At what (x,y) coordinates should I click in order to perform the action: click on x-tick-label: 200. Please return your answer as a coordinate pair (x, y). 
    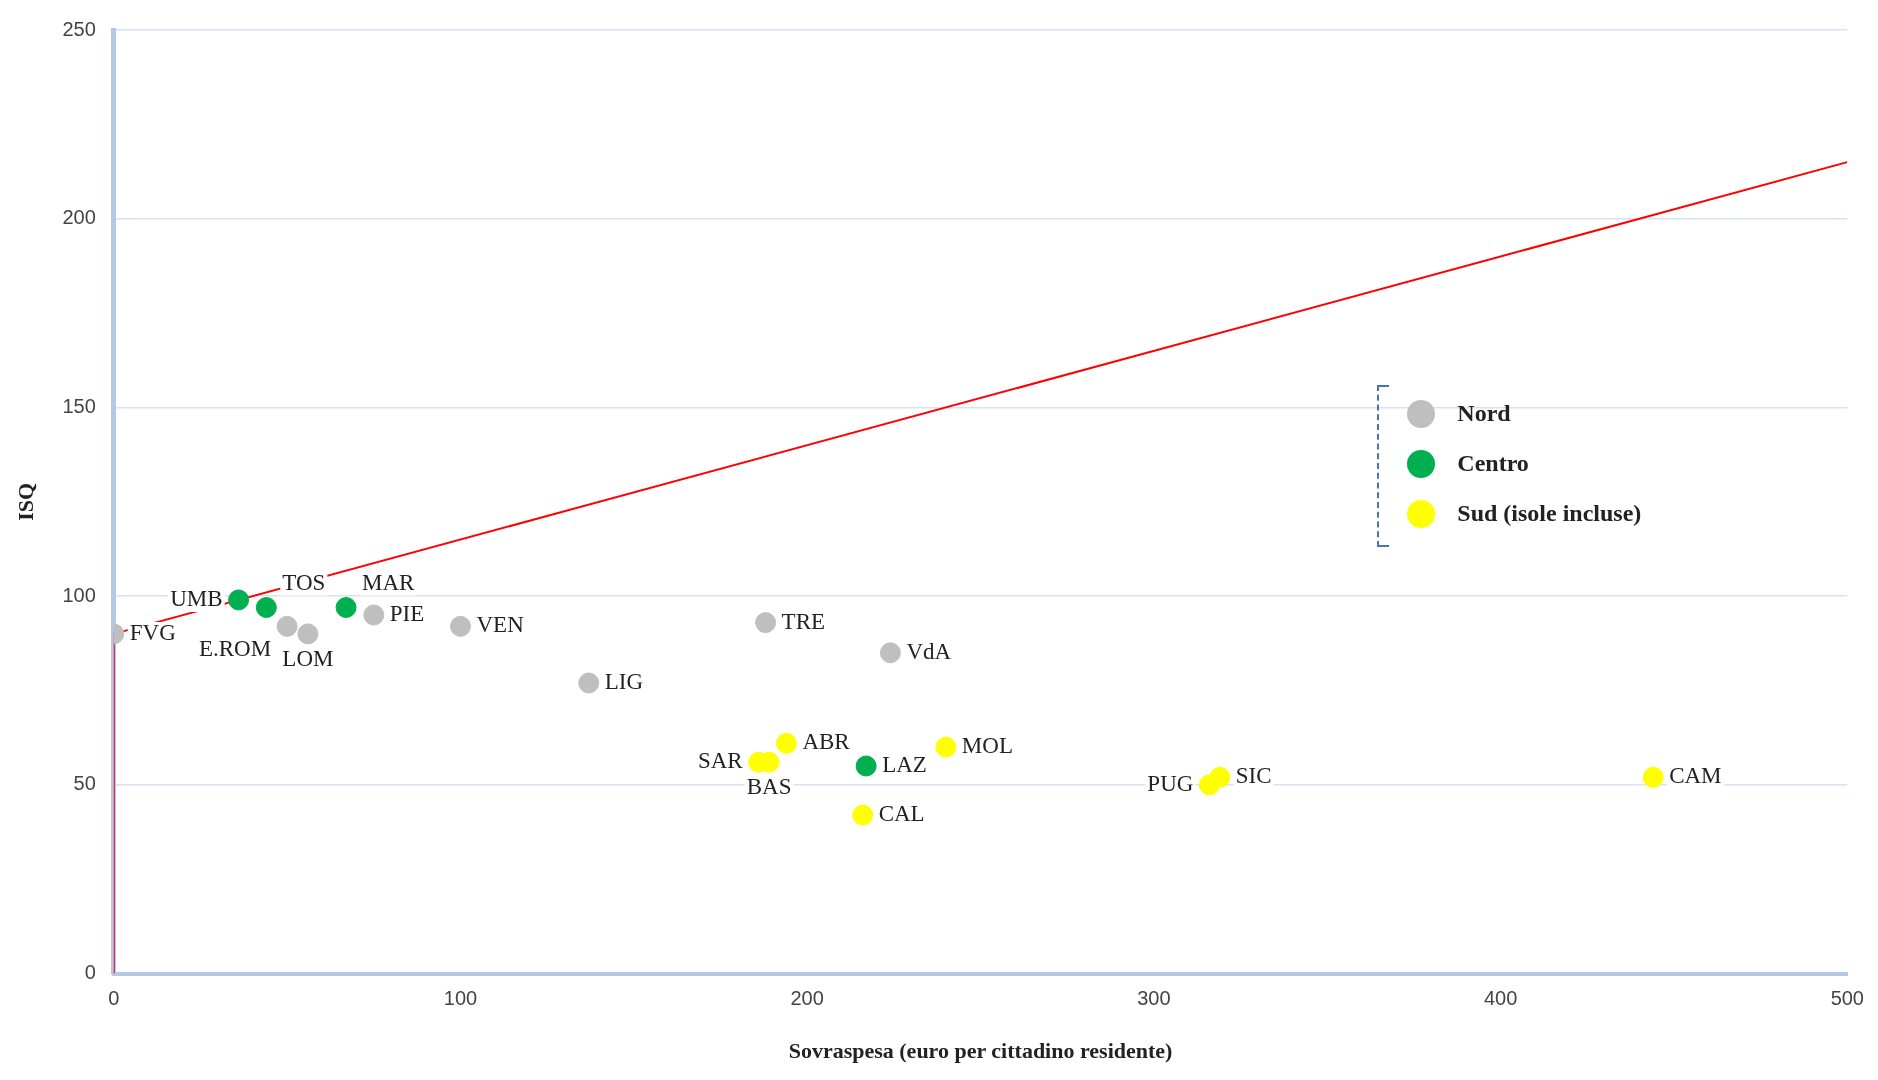
    Looking at the image, I should click on (807, 998).